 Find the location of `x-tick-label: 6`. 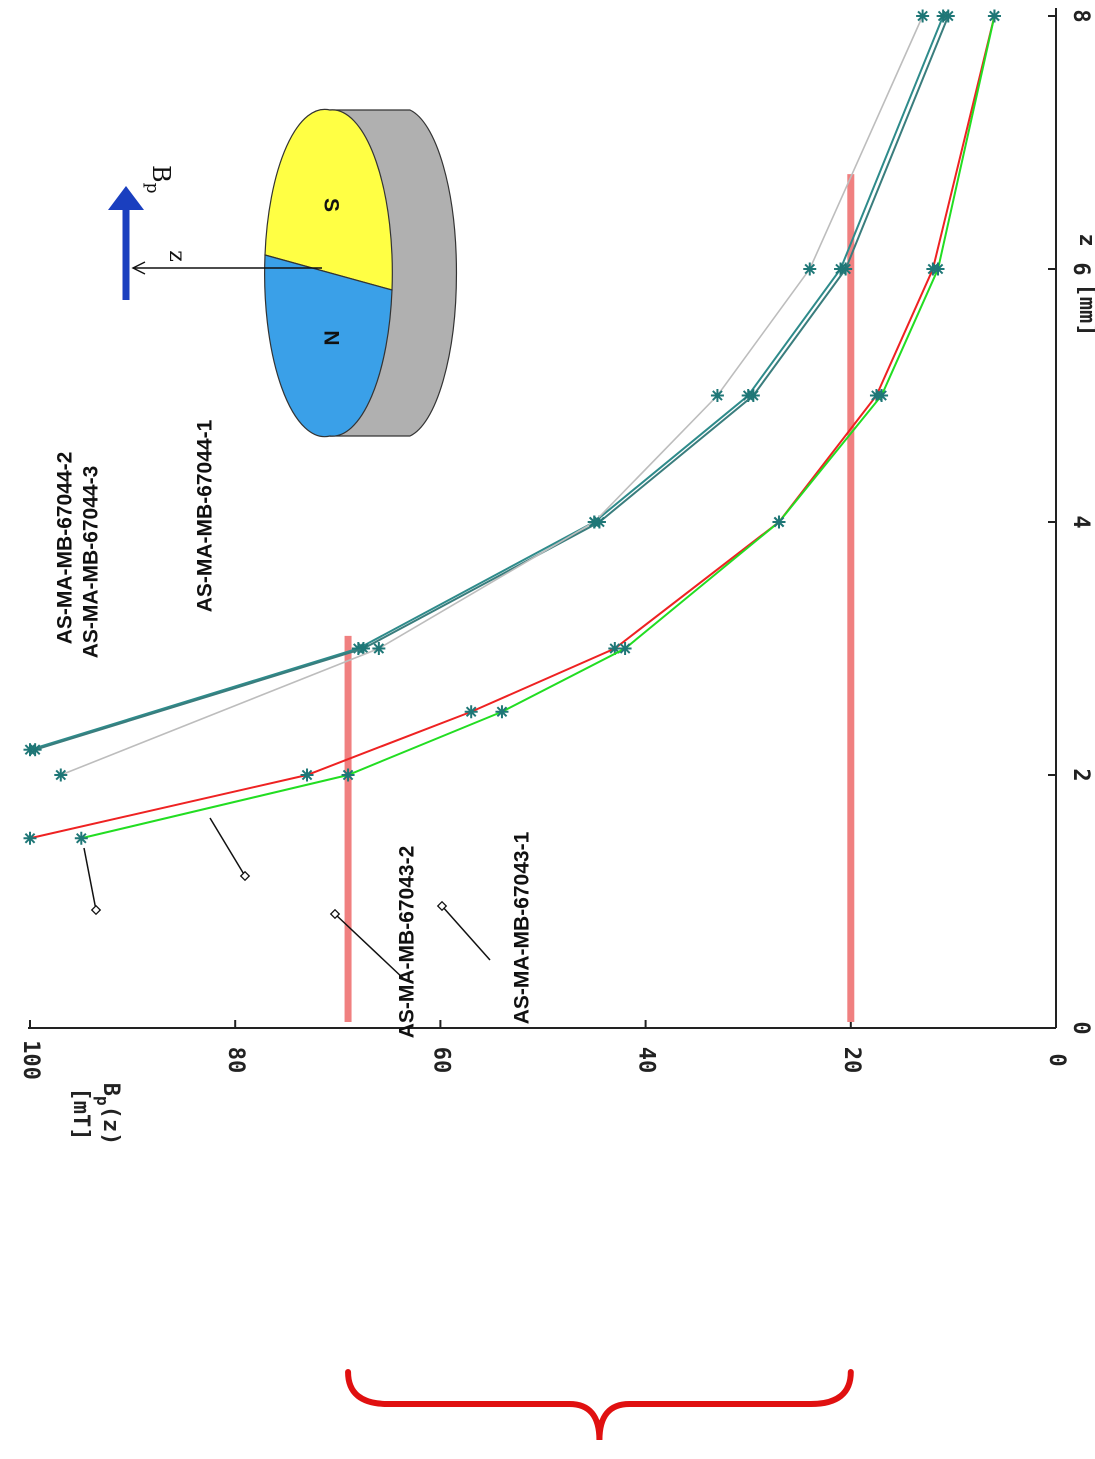

x-tick-label: 6 is located at coordinates (1080, 268).